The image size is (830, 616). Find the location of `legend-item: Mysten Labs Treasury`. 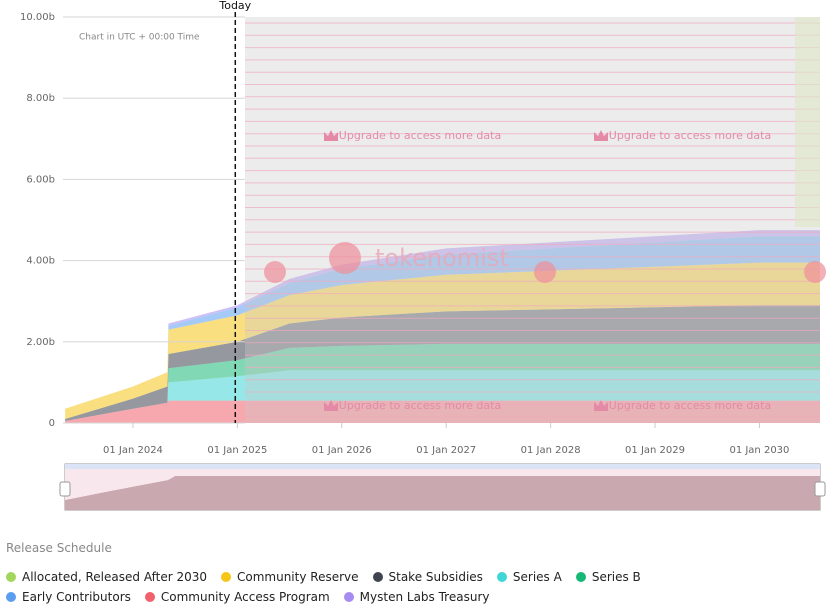

legend-item: Mysten Labs Treasury is located at coordinates (416, 597).